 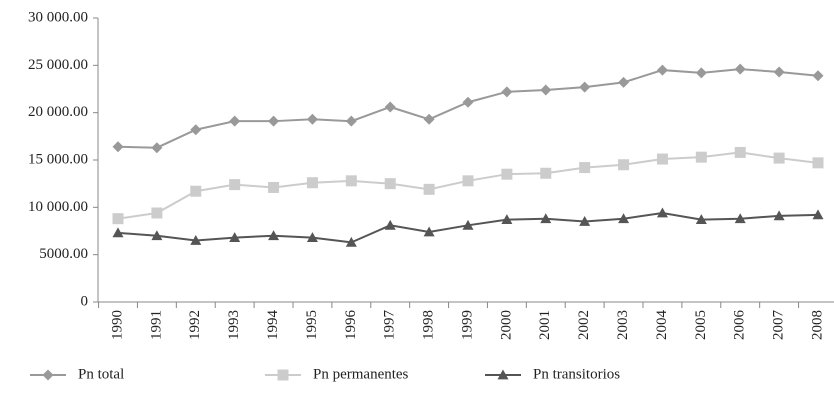 I want to click on x-tick-label: 1995, so click(x=312, y=325).